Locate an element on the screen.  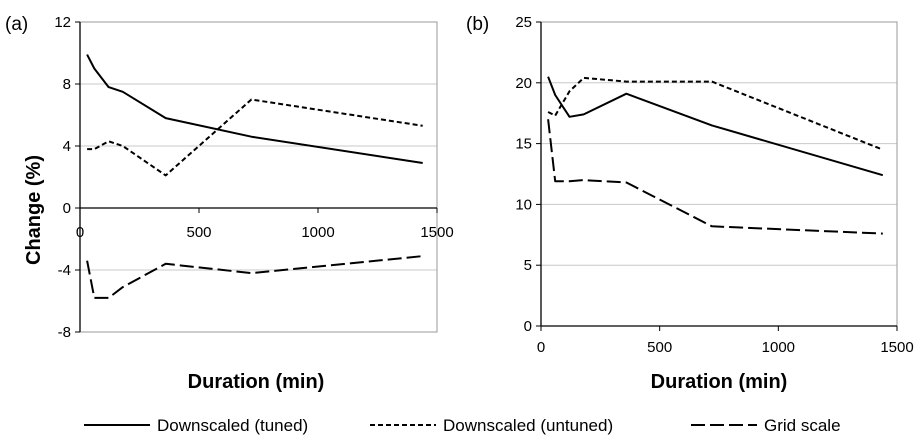
panel-b-y-tick-label: 25 is located at coordinates (523, 22).